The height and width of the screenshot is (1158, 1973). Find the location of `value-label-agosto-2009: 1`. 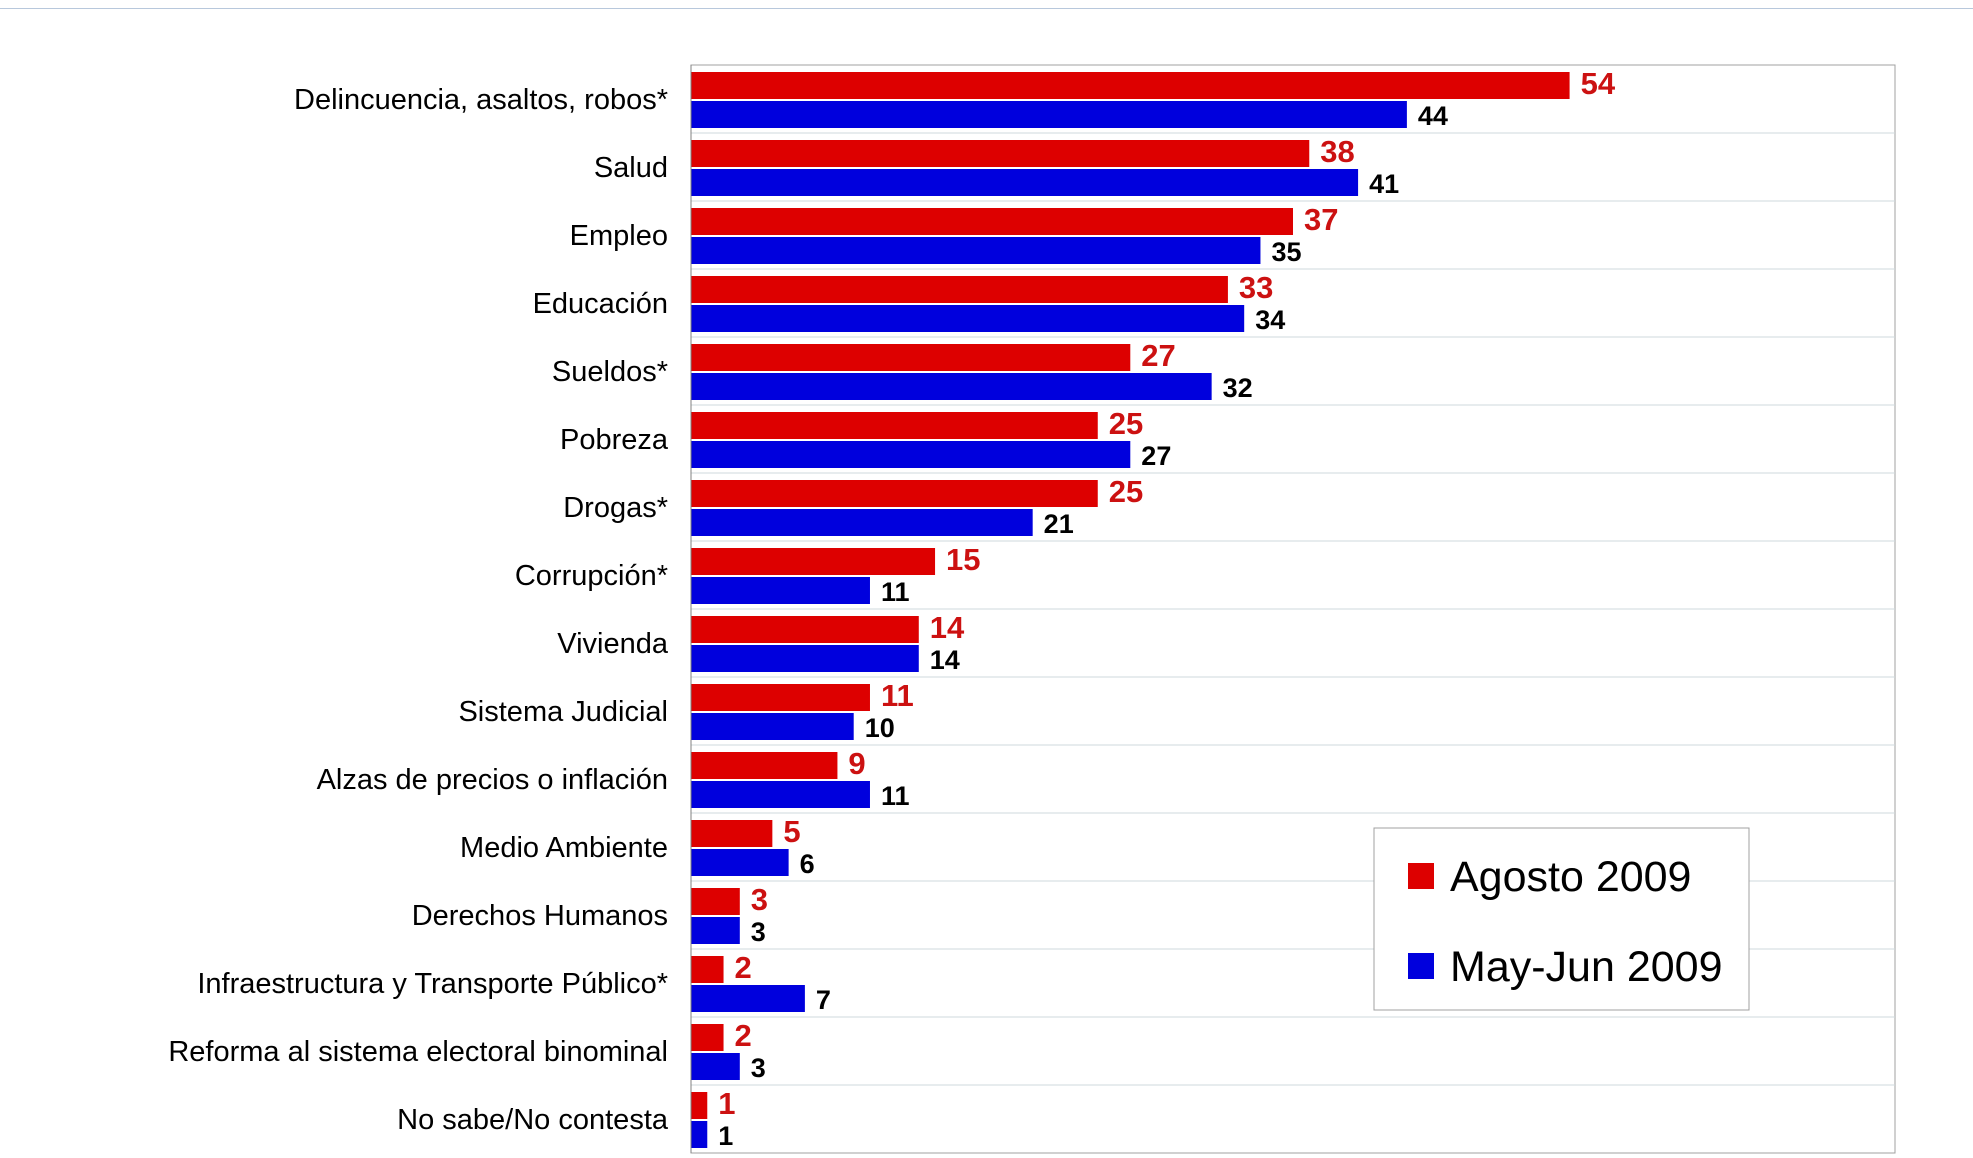

value-label-agosto-2009: 1 is located at coordinates (726, 1103).